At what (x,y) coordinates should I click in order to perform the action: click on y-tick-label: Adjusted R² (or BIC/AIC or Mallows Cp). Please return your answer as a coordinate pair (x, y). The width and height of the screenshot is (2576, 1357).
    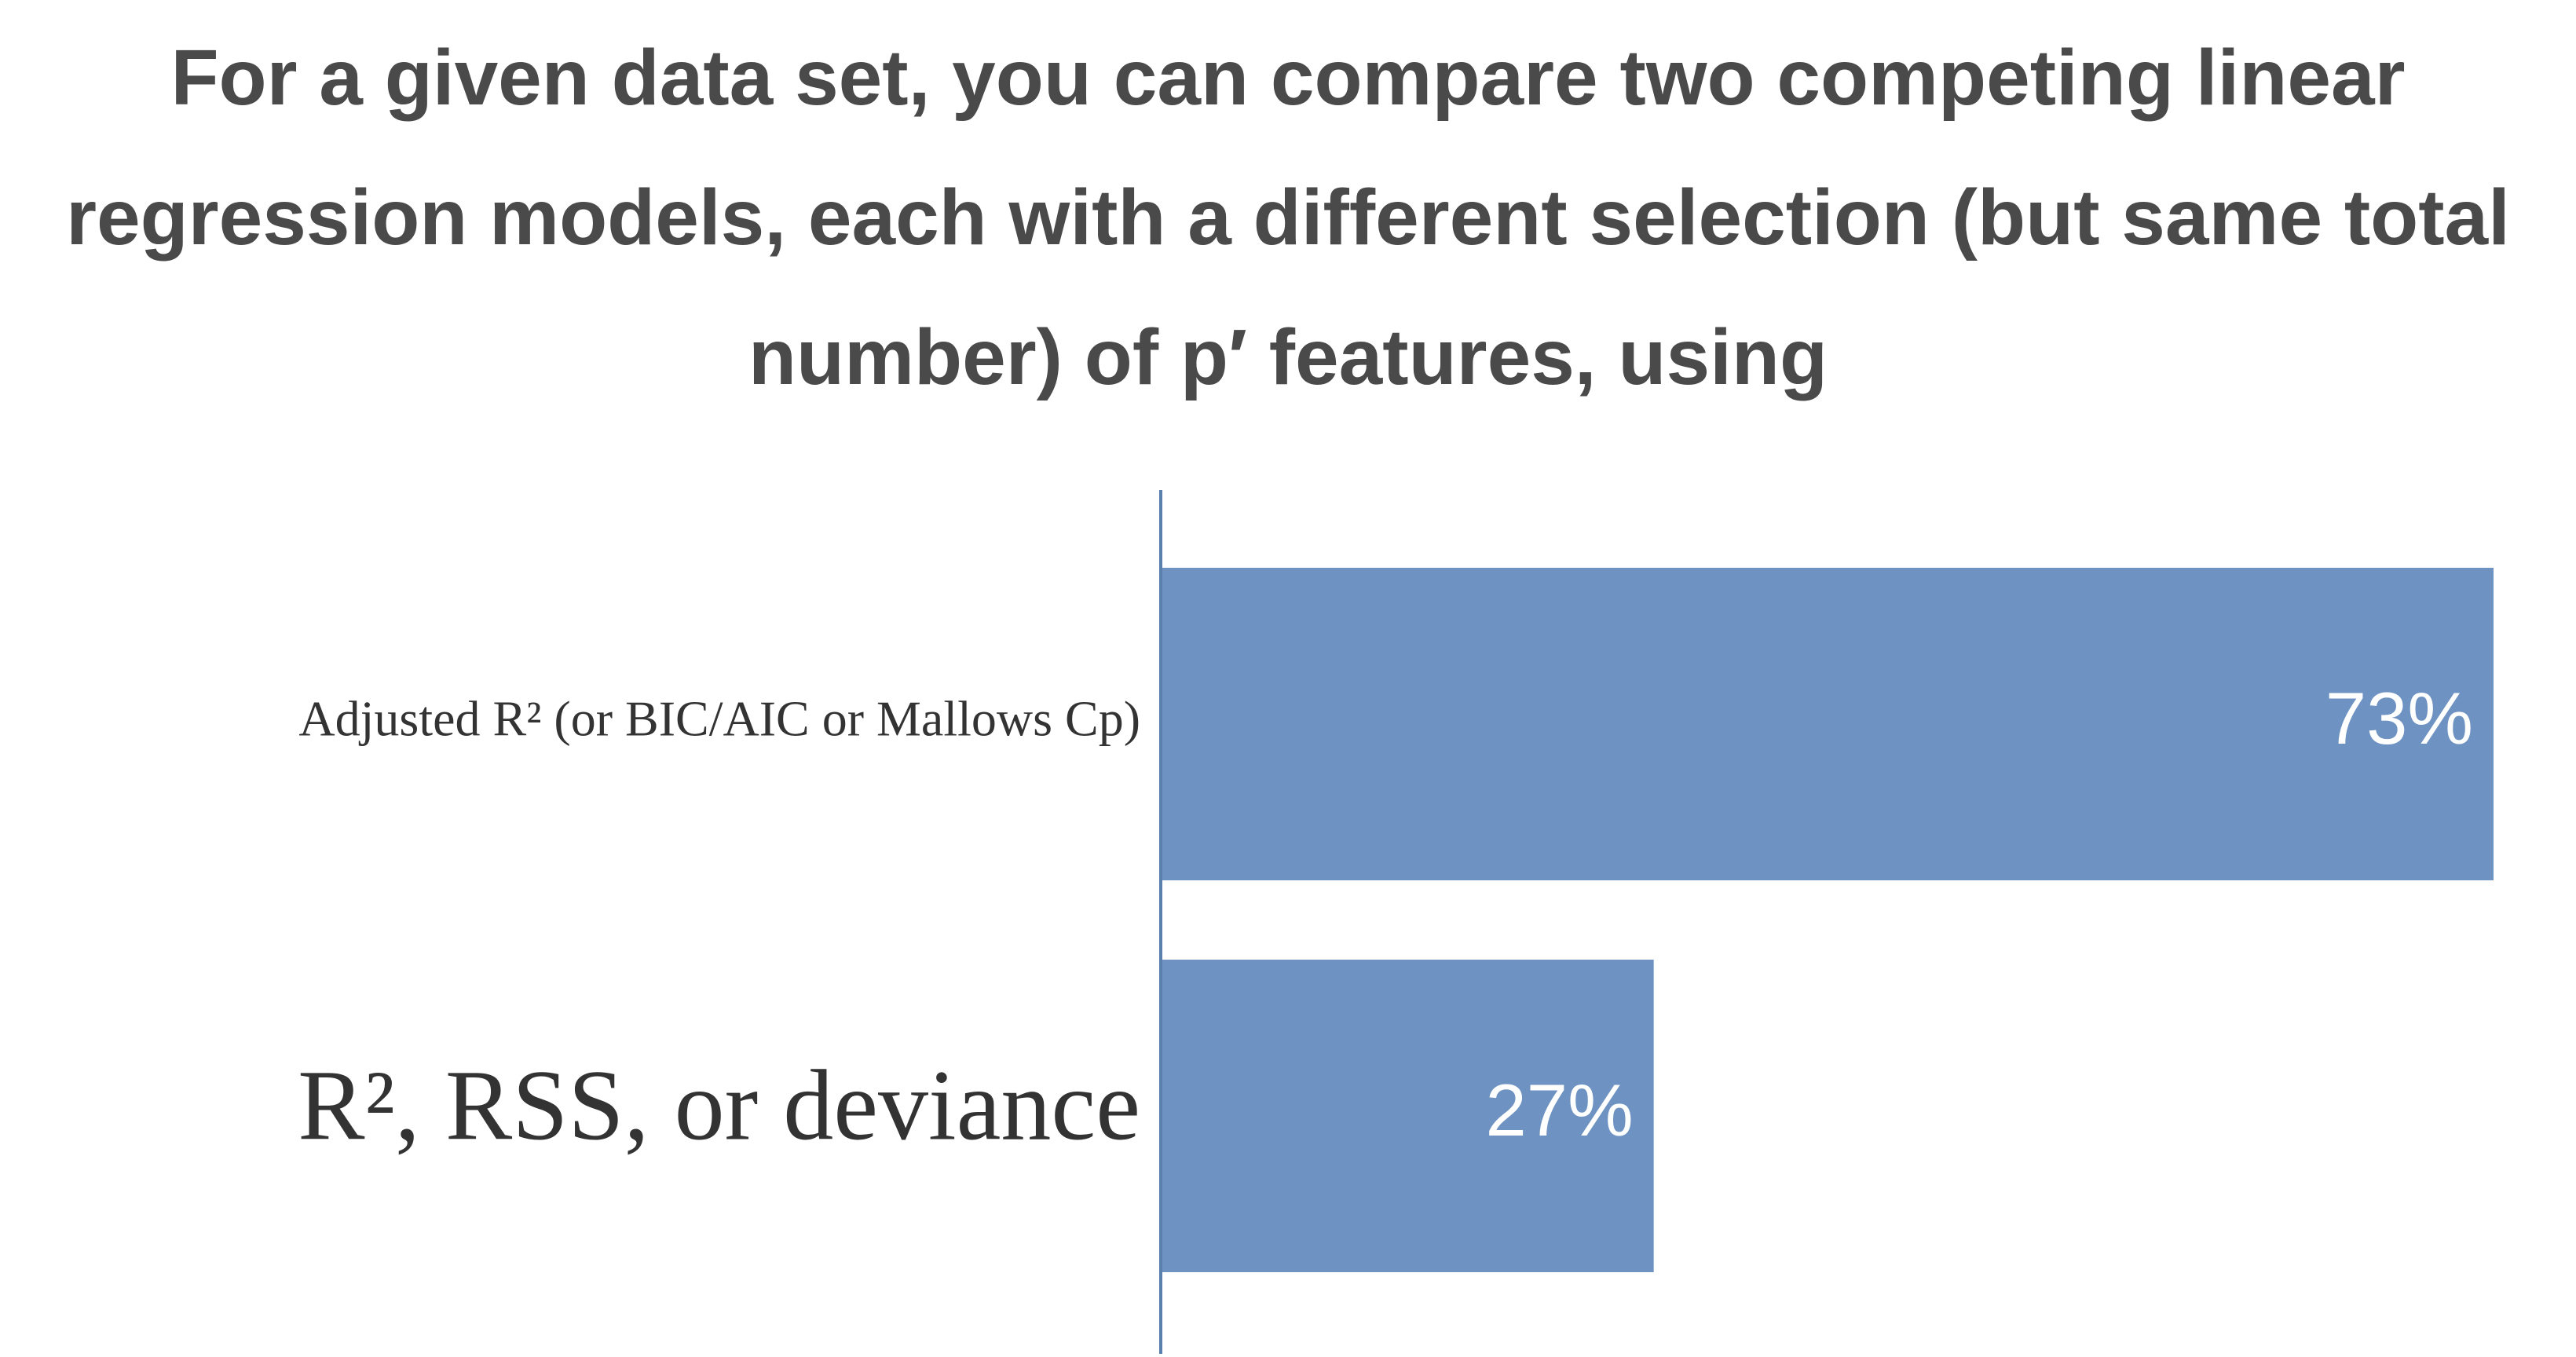
    Looking at the image, I should click on (719, 719).